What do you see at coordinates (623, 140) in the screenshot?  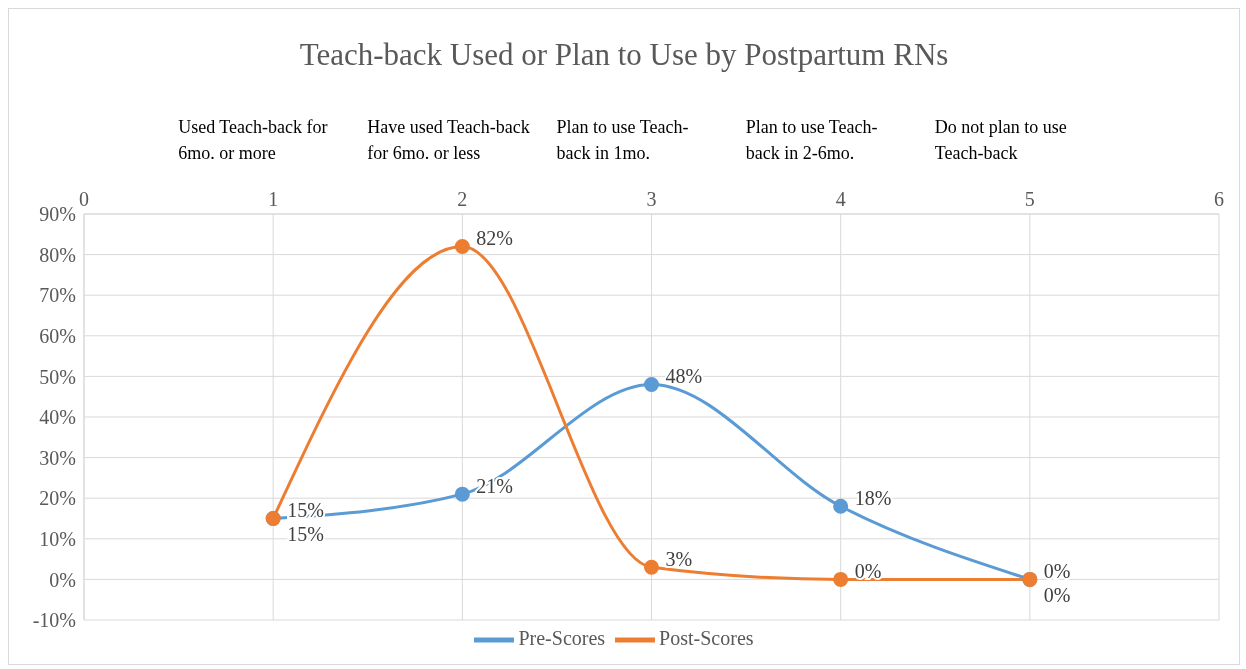 I see `text: Plan to use Teach-back in 1mo.` at bounding box center [623, 140].